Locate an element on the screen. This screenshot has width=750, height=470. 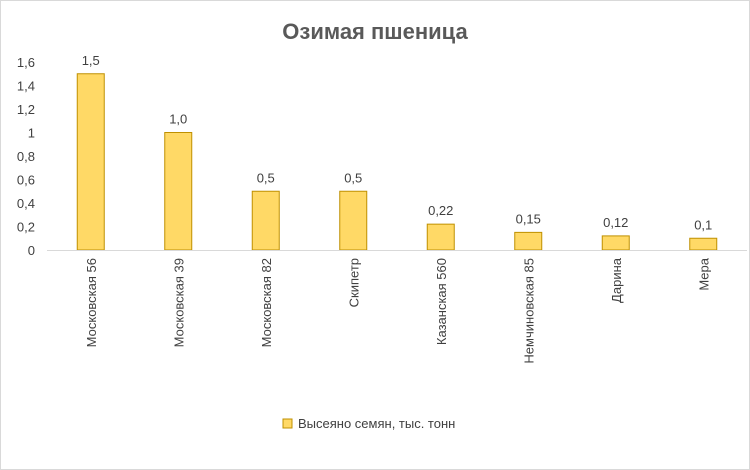
legend-label: Высеяно семян, тыс. тонн is located at coordinates (376, 423).